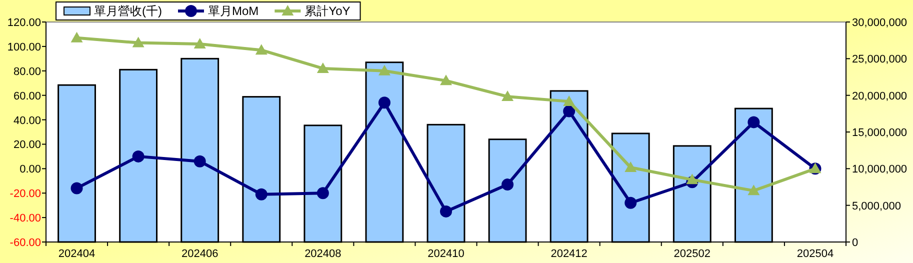 Image resolution: width=913 pixels, height=263 pixels. Describe the element at coordinates (876, 206) in the screenshot. I see `y2-tick-label: 5,000,000` at that location.